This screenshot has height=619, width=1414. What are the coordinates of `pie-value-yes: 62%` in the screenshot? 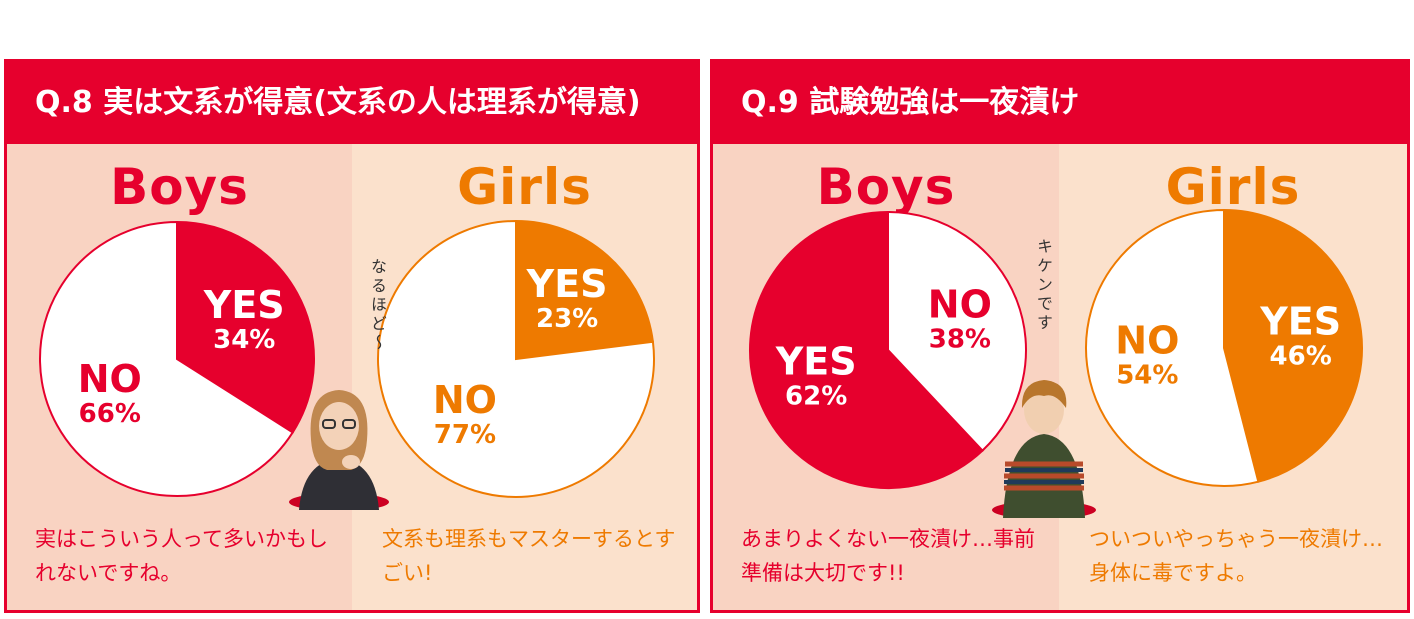 It's located at (816, 396).